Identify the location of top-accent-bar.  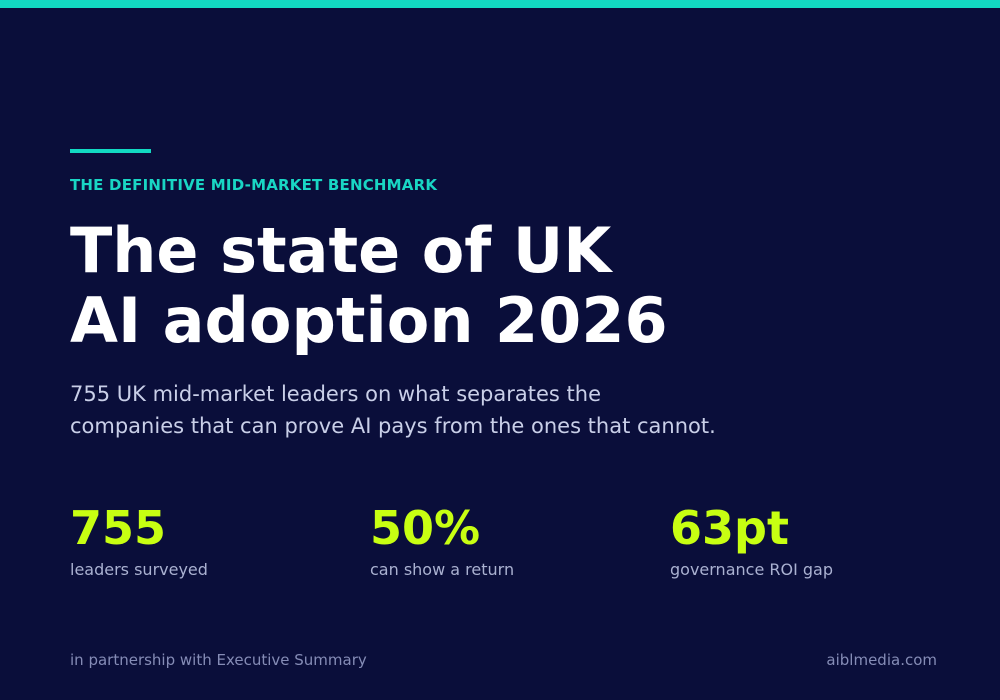
(500, 4).